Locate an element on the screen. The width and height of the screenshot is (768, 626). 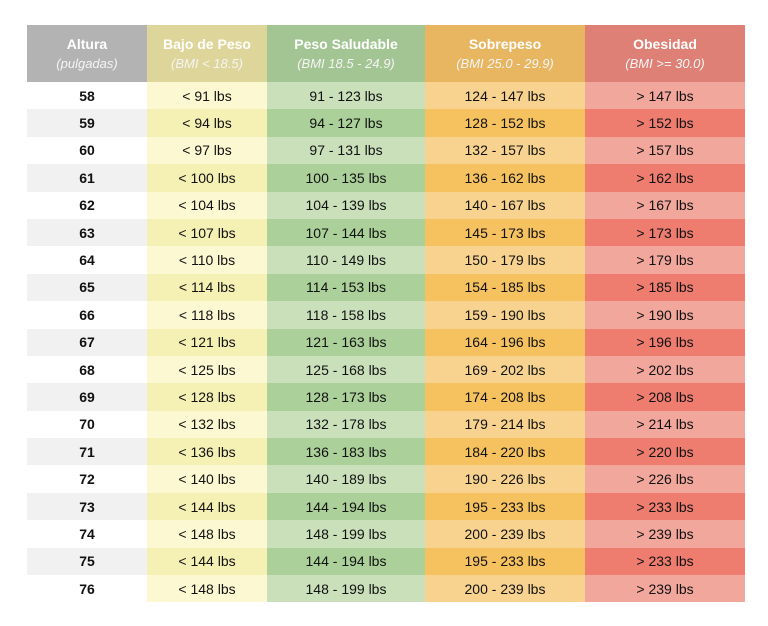
weight-range-cell: < 97 lbs is located at coordinates (207, 150).